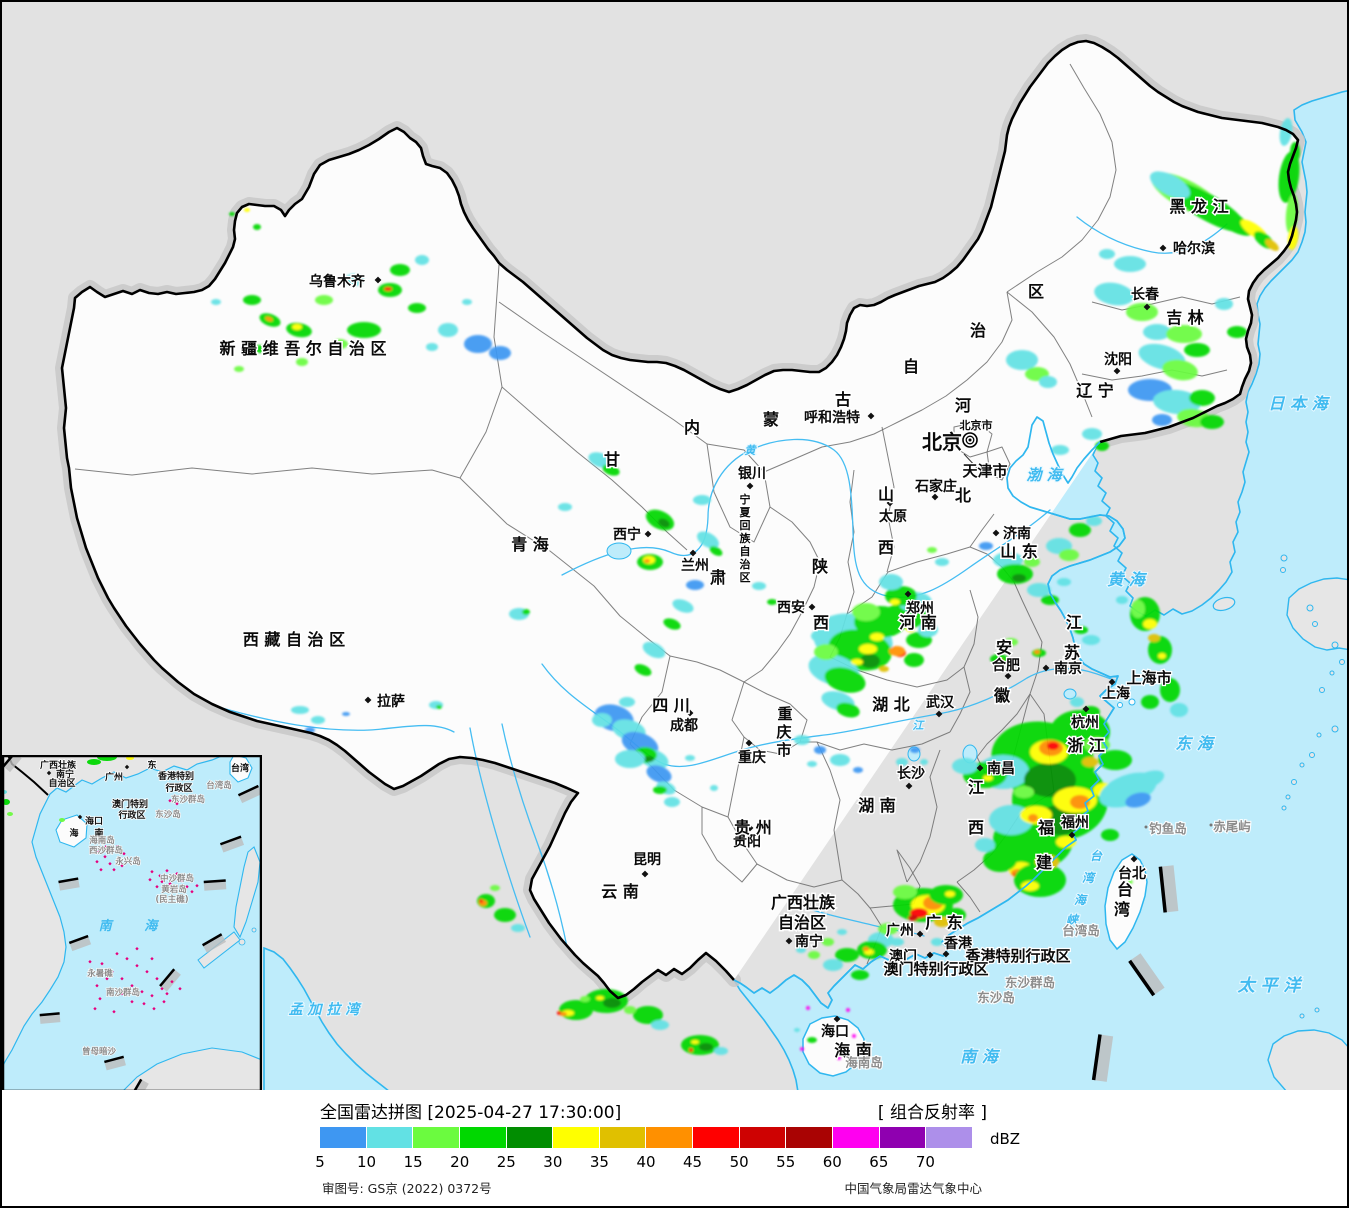 This screenshot has height=1208, width=1349. Describe the element at coordinates (1045, 475) in the screenshot. I see `sea-label: 渤 海` at that location.